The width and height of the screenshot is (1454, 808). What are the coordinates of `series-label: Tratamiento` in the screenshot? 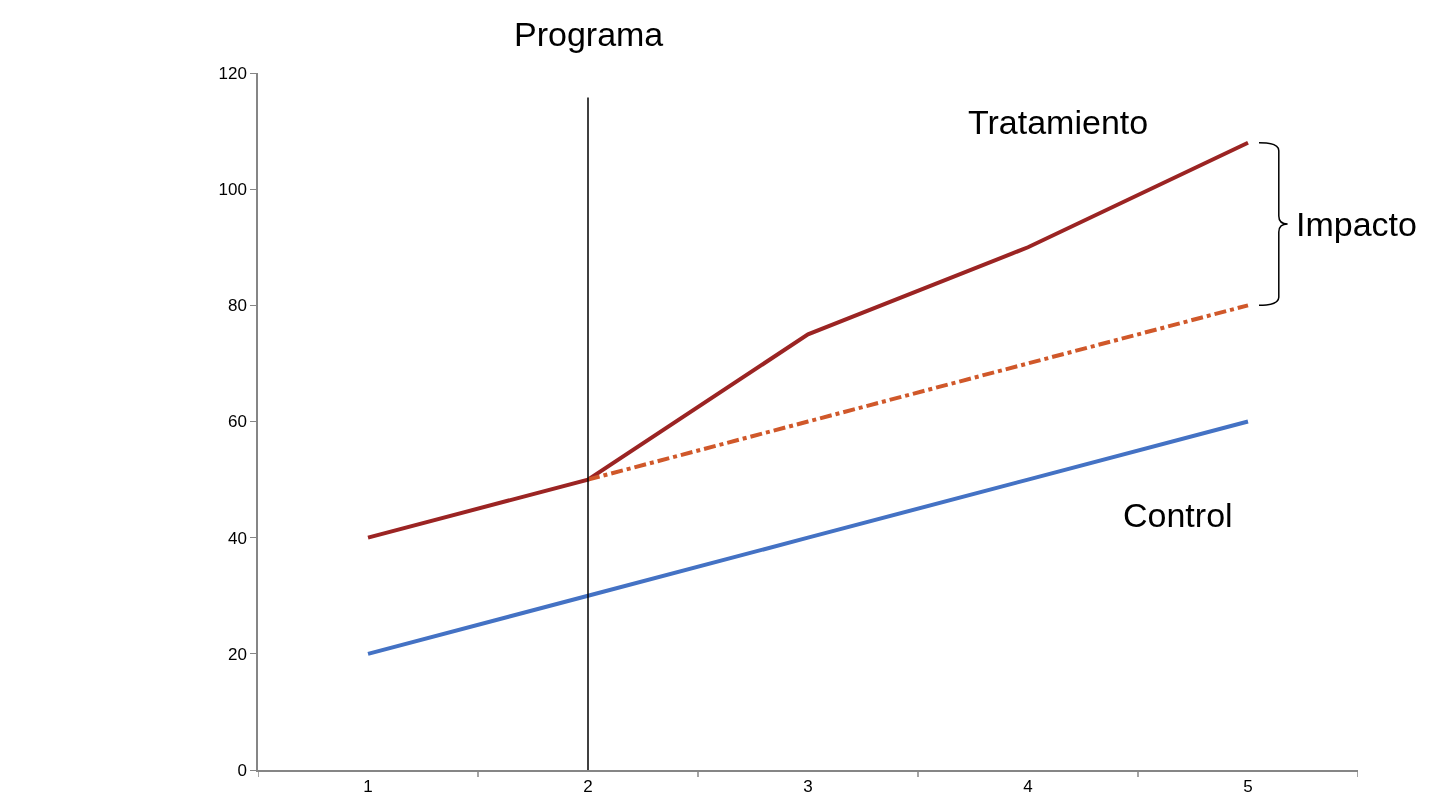 It's located at (1058, 122).